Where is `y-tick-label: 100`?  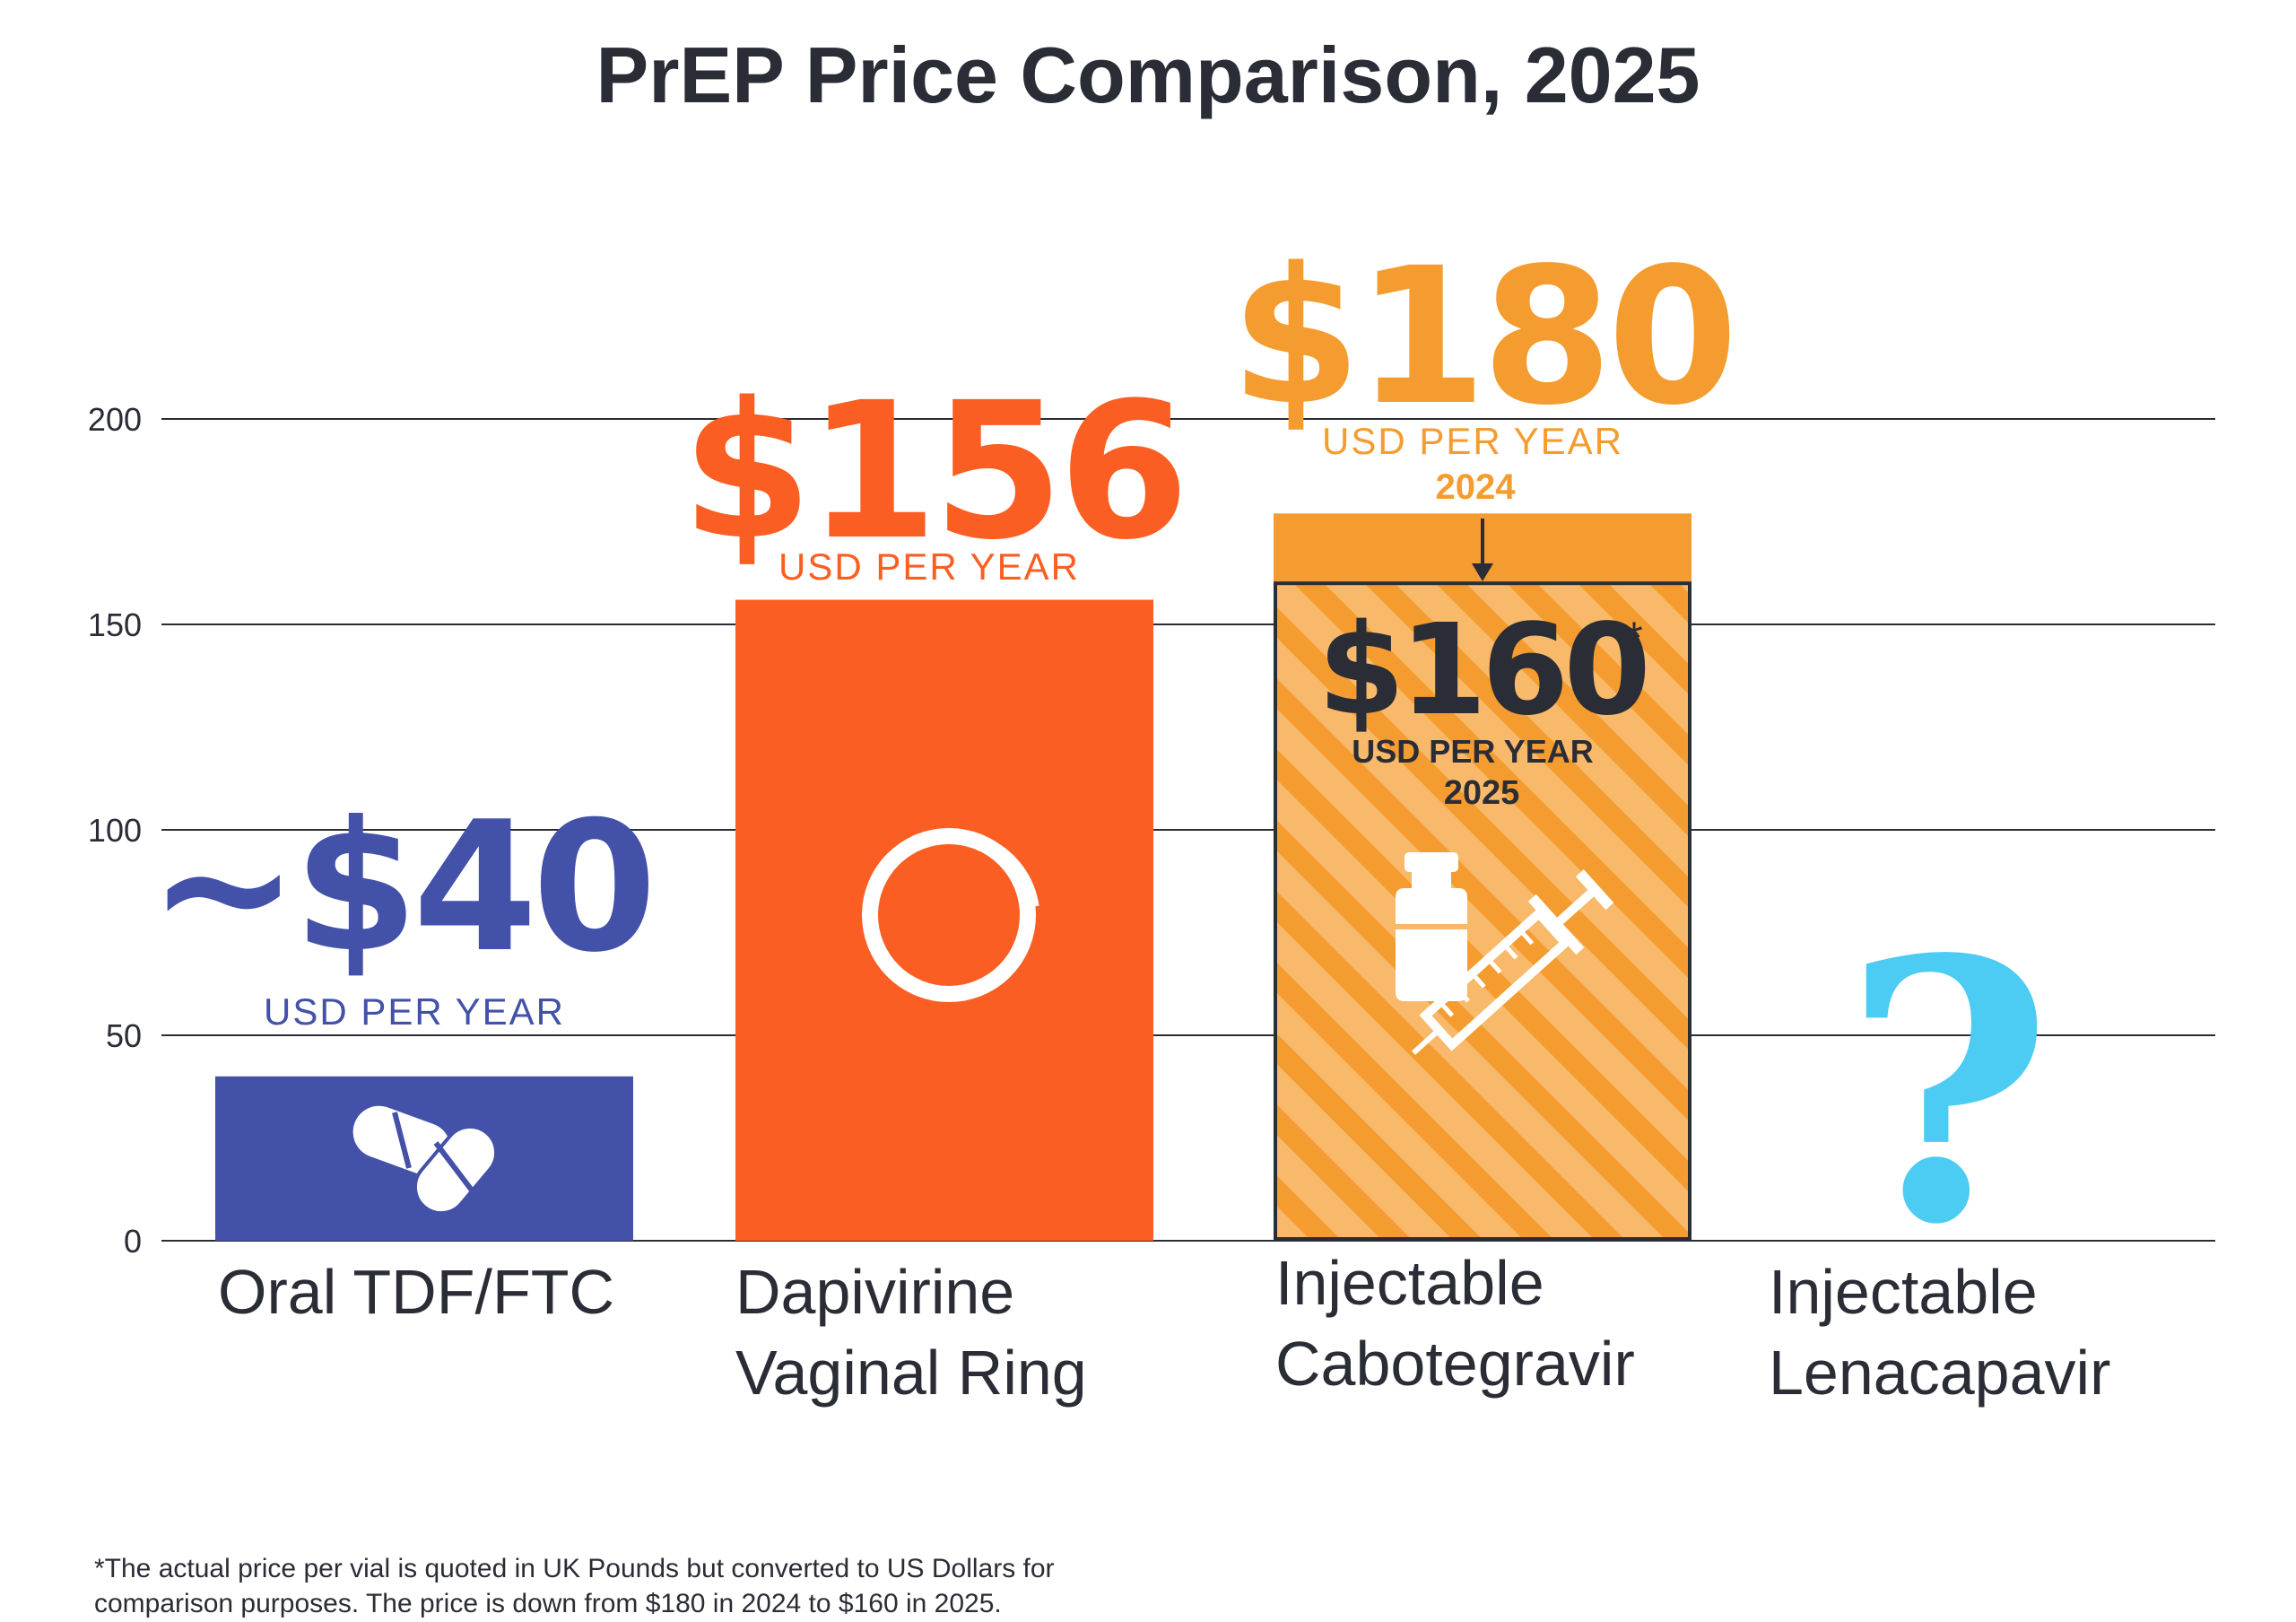 y-tick-label: 100 is located at coordinates (115, 830).